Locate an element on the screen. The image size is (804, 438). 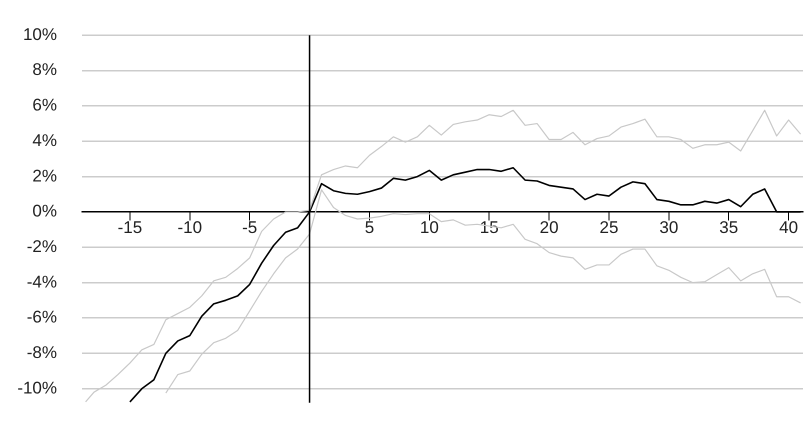
x-tick-label: 35 is located at coordinates (728, 227).